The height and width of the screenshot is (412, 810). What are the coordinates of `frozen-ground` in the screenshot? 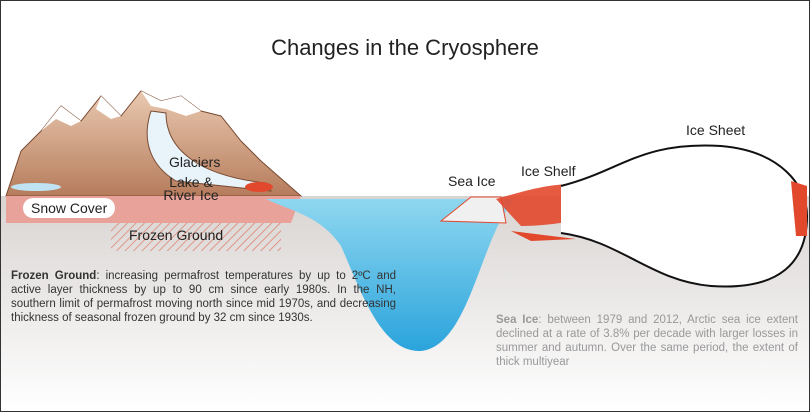 It's located at (196, 237).